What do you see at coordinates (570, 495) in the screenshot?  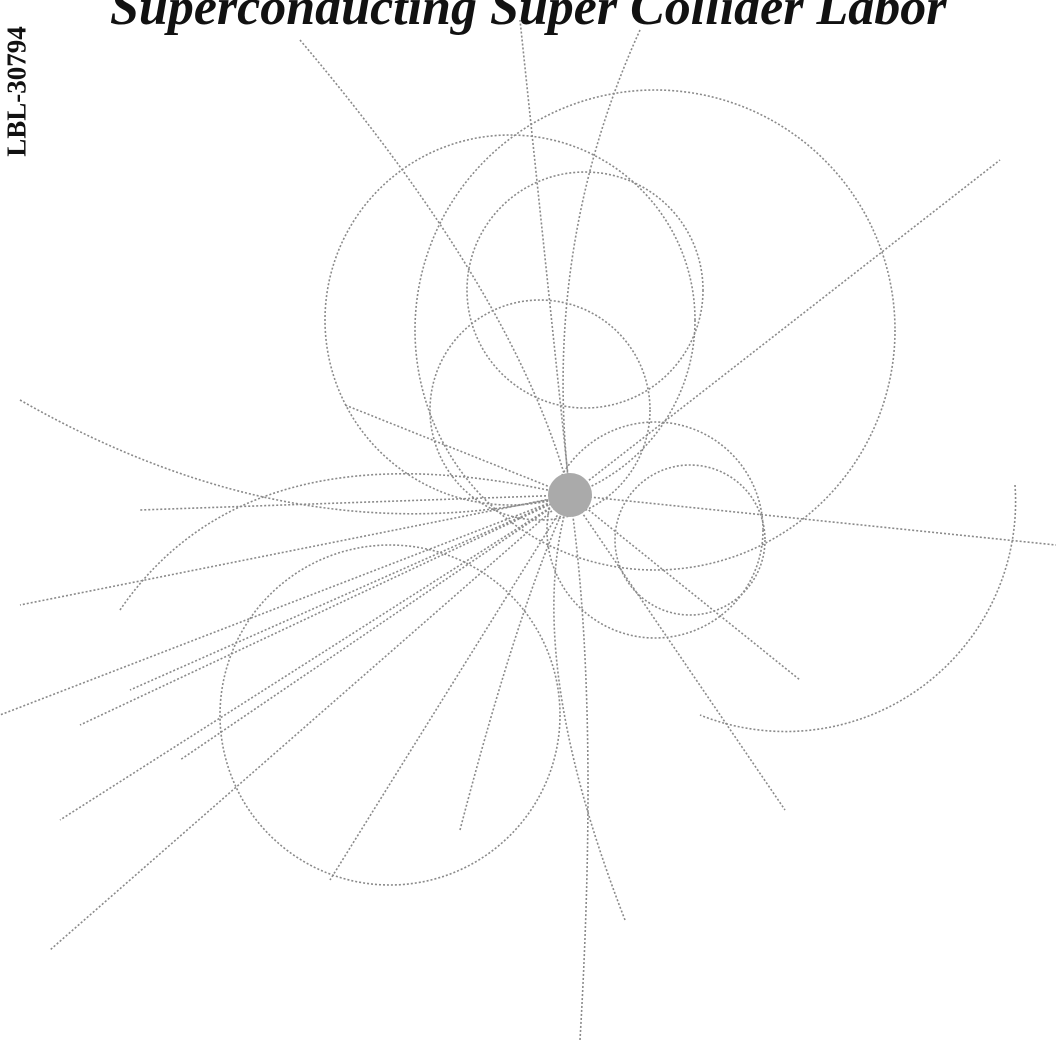 I see `vertex` at bounding box center [570, 495].